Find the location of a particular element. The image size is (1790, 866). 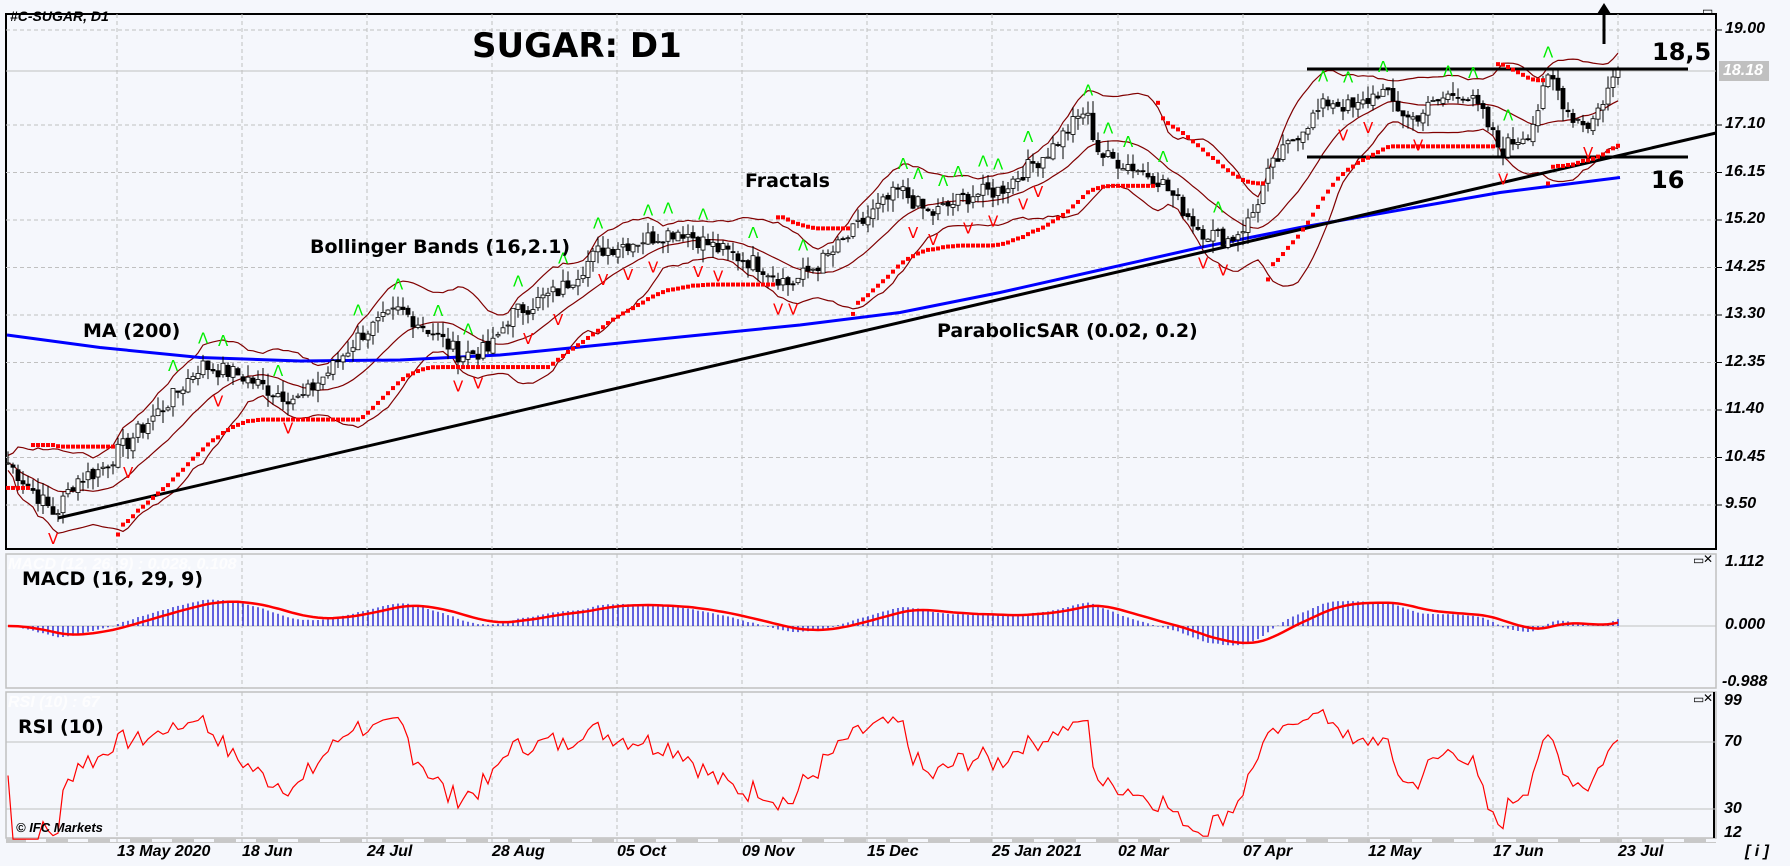

rsi-maximize-icon: ▭ is located at coordinates (1699, 699).